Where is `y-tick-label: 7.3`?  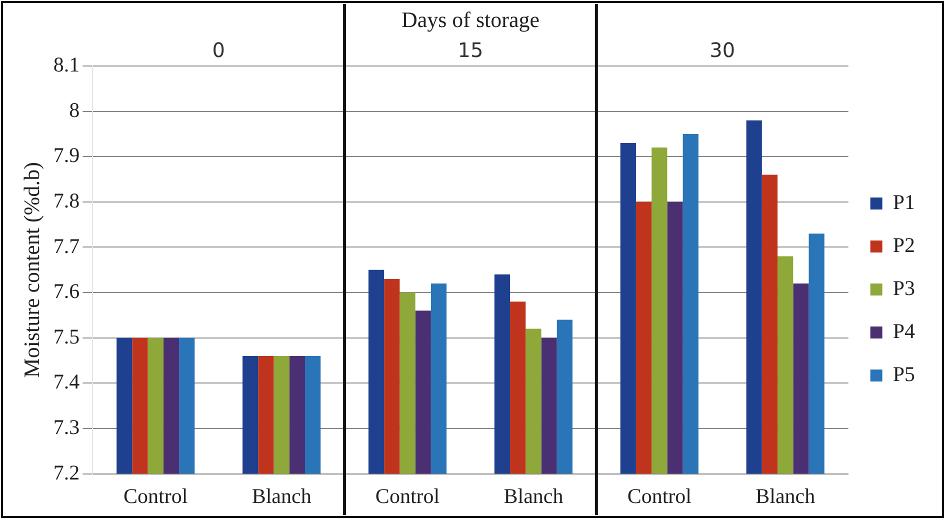 y-tick-label: 7.3 is located at coordinates (66, 427).